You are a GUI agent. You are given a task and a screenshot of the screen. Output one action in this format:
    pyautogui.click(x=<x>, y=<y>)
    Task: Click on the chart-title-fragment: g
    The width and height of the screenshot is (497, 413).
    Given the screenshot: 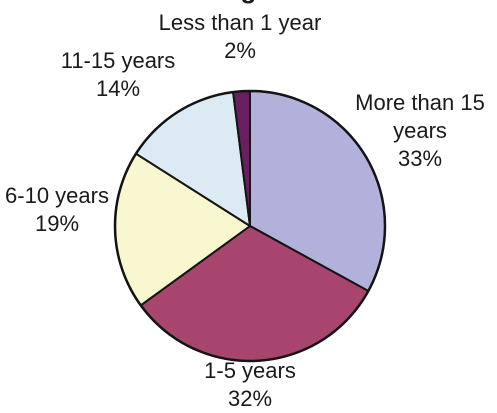 What is the action you would take?
    pyautogui.click(x=248, y=2)
    